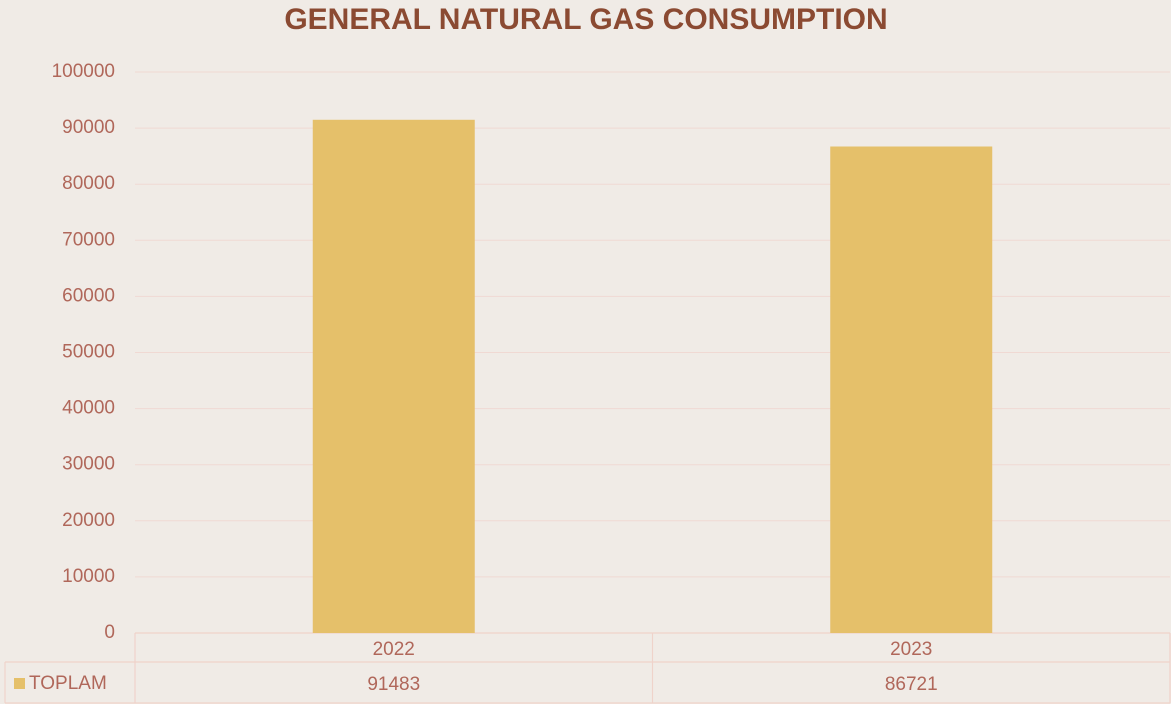 The width and height of the screenshot is (1171, 704). What do you see at coordinates (88, 464) in the screenshot?
I see `y-tick-label: 30000` at bounding box center [88, 464].